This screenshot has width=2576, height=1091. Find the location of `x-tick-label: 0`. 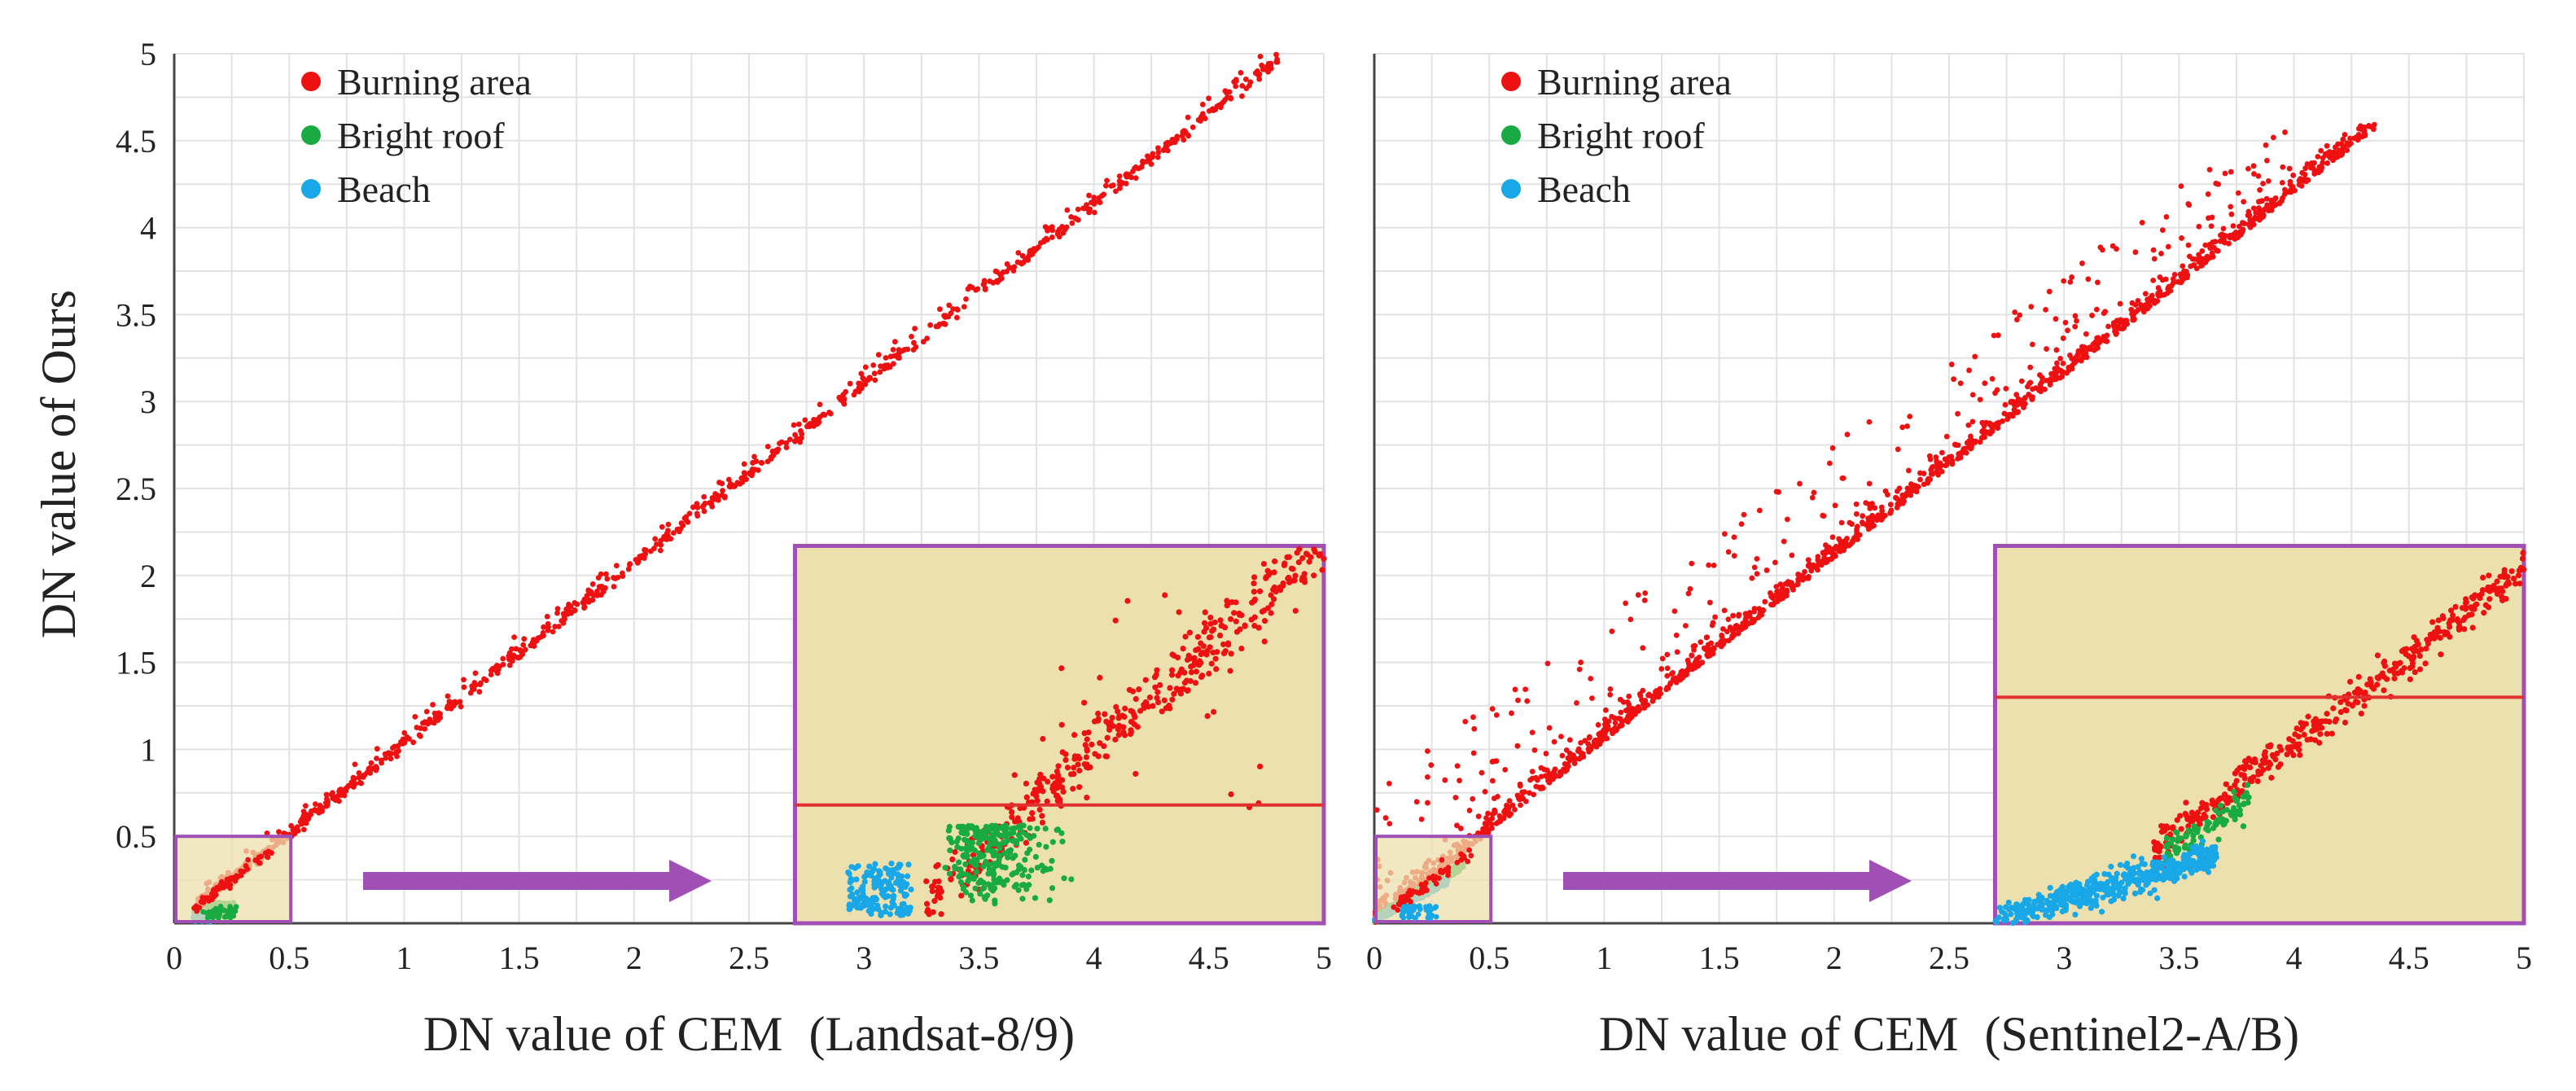

x-tick-label: 0 is located at coordinates (1374, 958).